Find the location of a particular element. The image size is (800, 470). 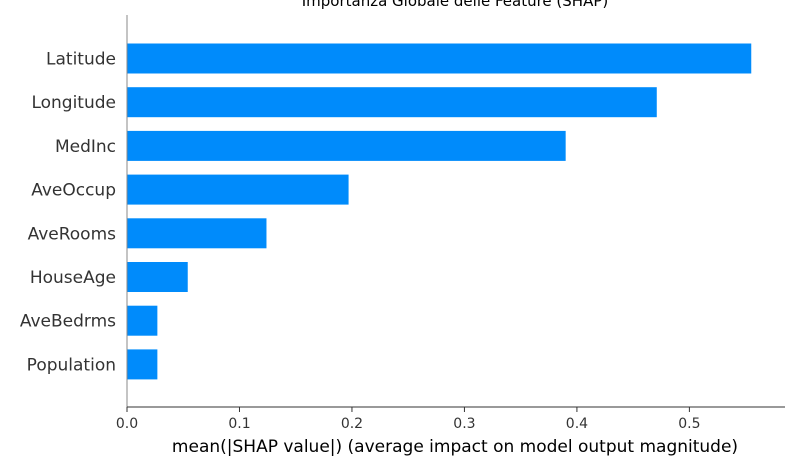

x-tick-label: 0.1 is located at coordinates (239, 424).